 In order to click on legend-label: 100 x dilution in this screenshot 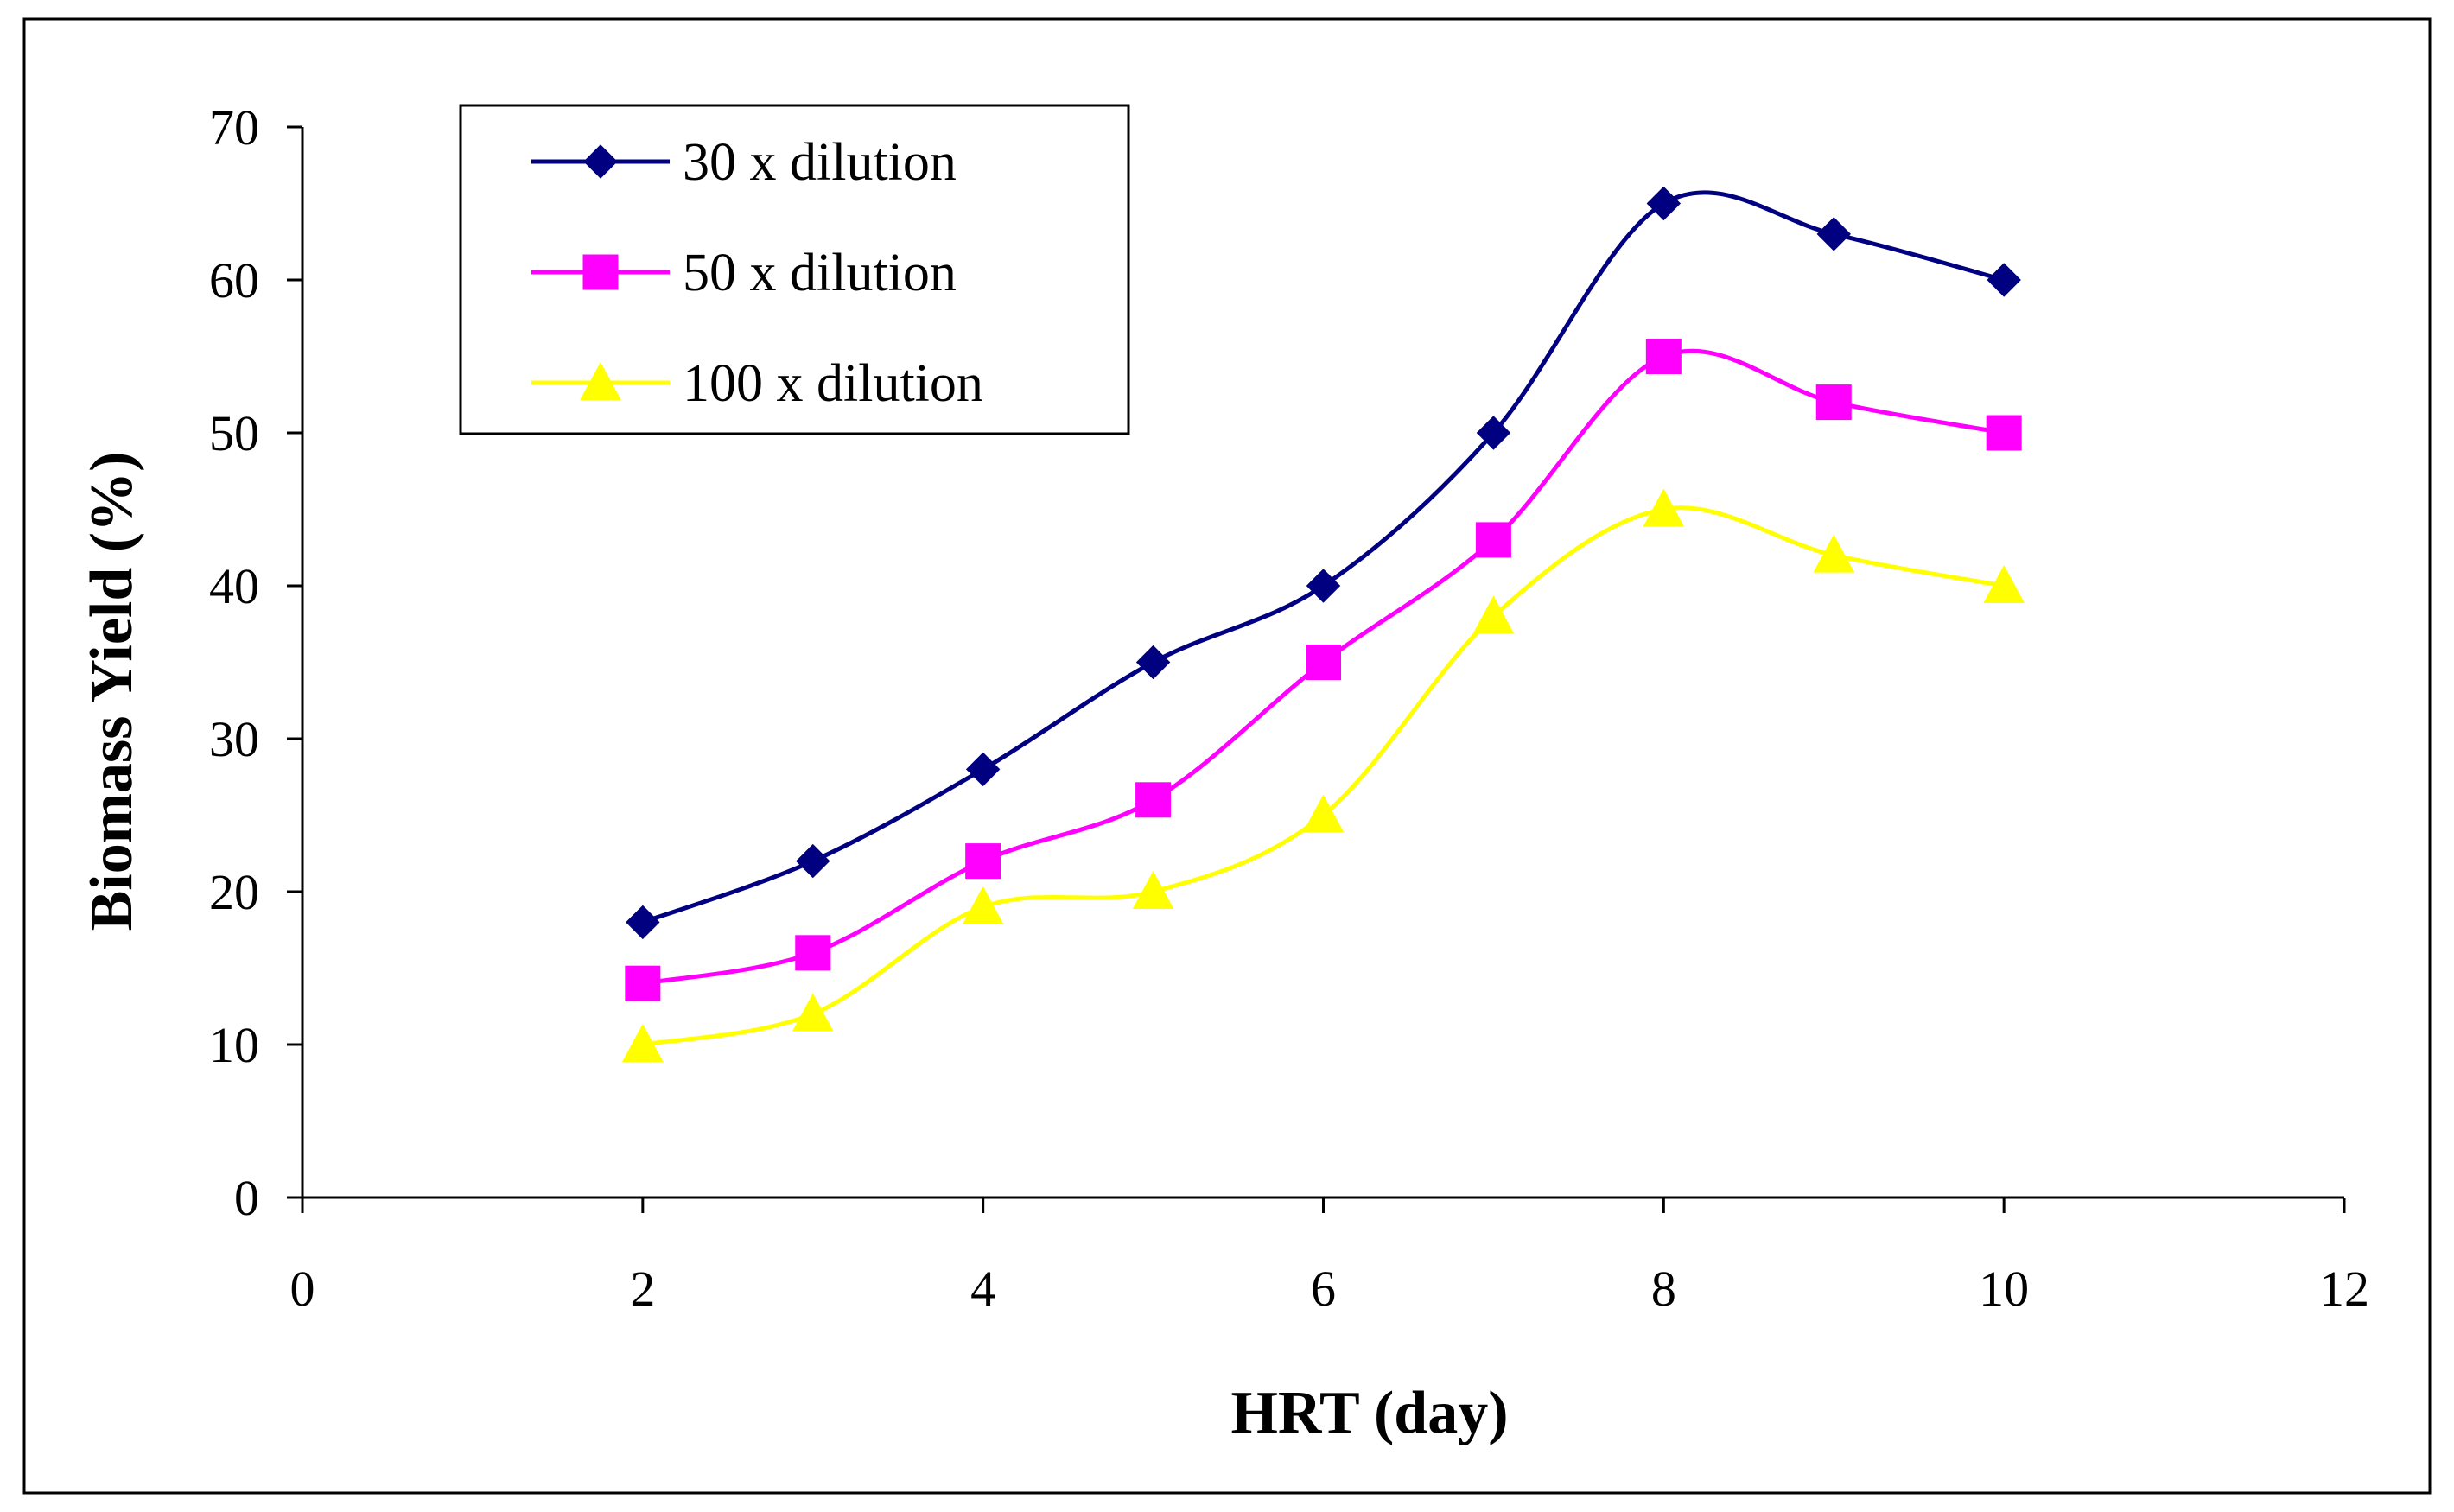, I will do `click(833, 383)`.